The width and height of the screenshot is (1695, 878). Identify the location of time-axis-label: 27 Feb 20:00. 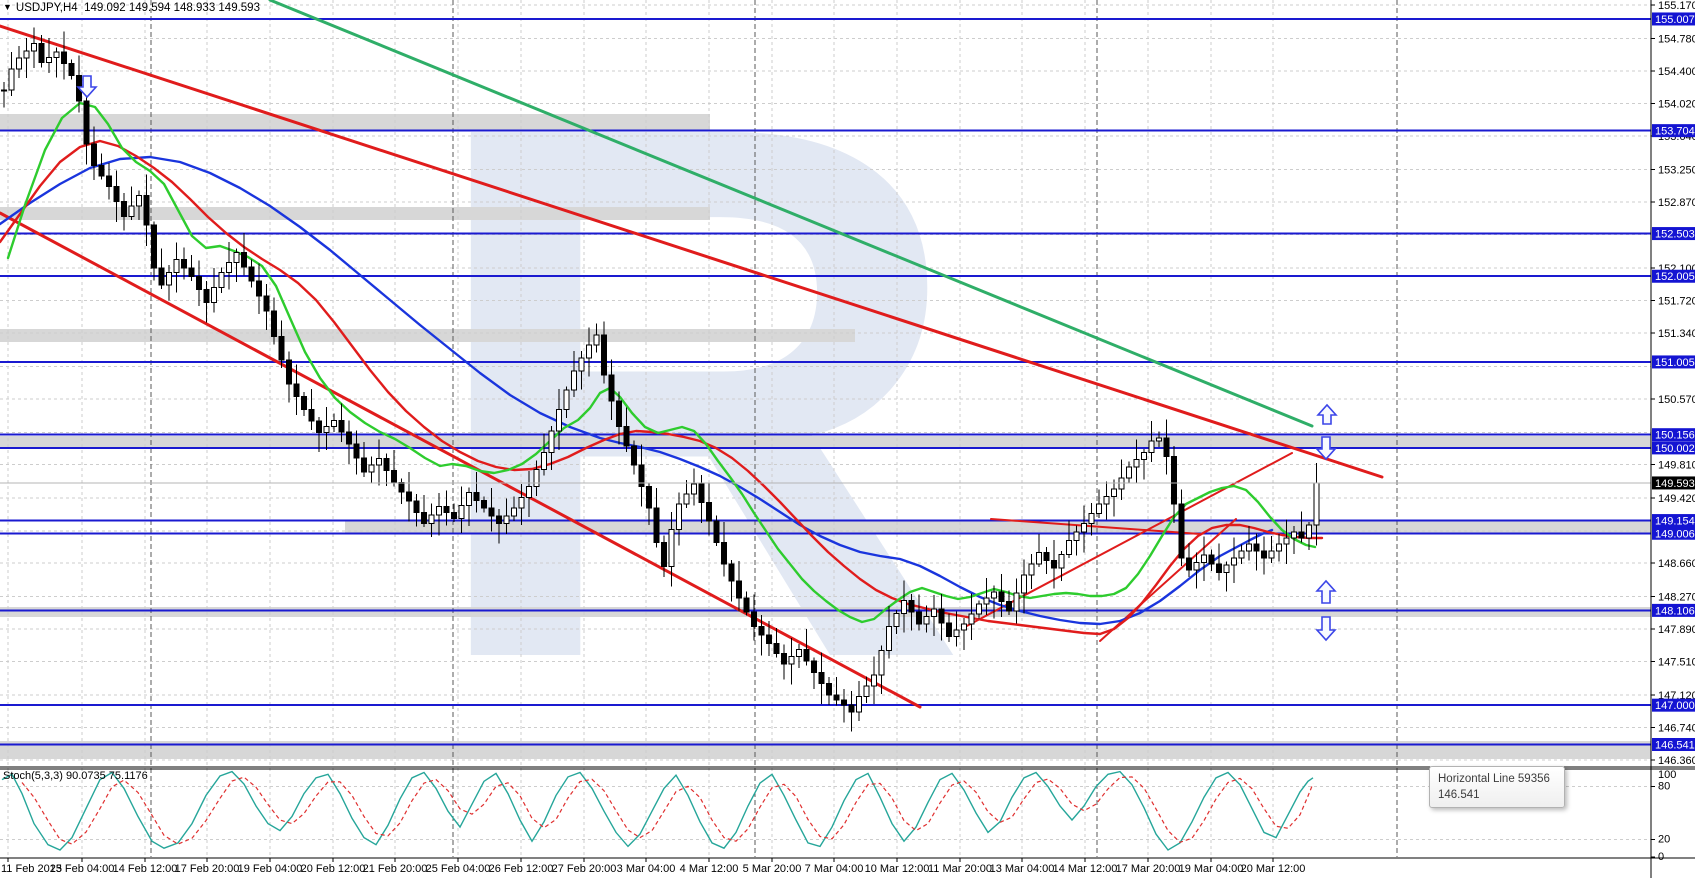
(584, 869).